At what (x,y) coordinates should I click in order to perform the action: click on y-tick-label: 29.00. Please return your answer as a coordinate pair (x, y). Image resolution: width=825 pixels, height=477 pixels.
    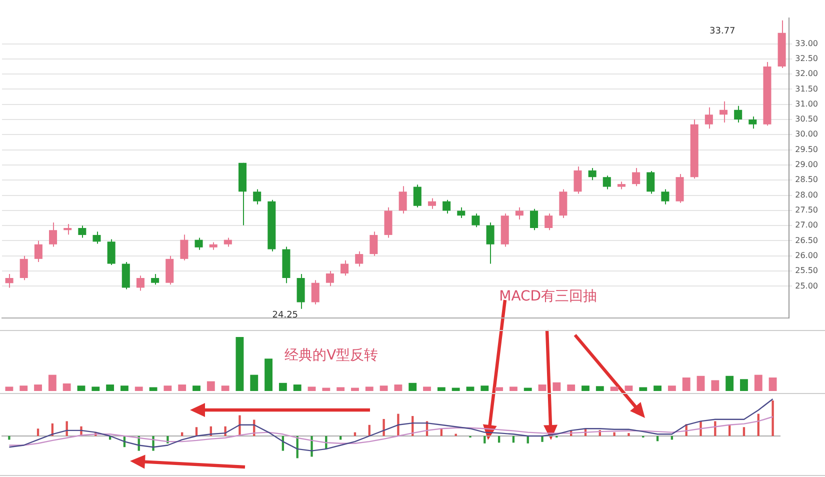
    Looking at the image, I should click on (806, 165).